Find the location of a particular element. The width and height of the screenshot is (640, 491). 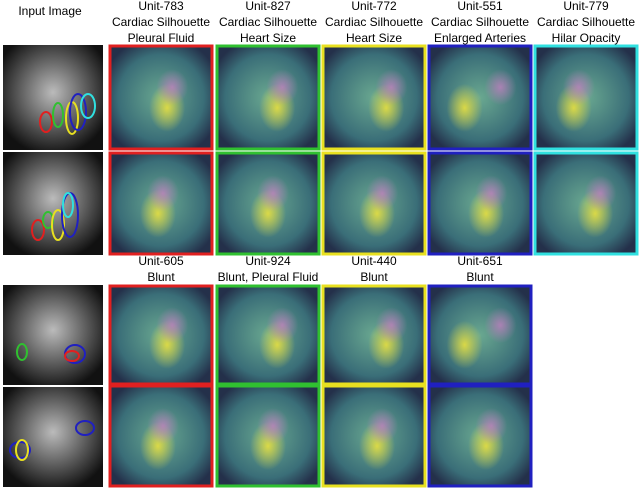

unit-label: Unit-779 is located at coordinates (586, 6).